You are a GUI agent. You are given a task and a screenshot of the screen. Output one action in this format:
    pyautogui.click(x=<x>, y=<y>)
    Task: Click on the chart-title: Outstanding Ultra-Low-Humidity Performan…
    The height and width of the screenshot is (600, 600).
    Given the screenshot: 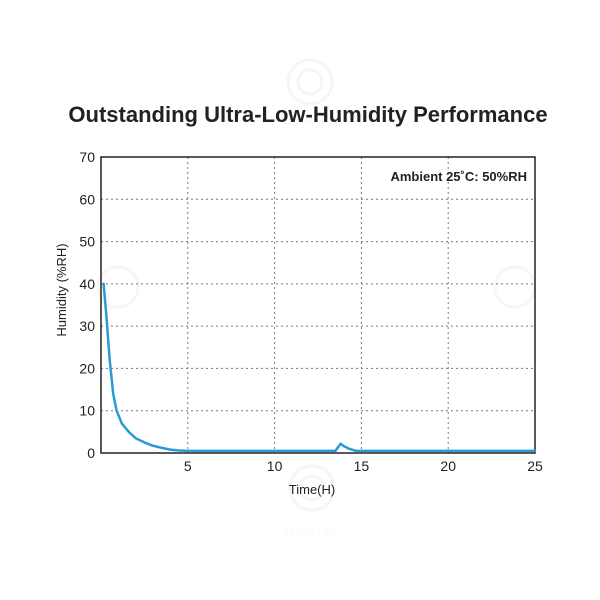 What is the action you would take?
    pyautogui.click(x=307, y=114)
    